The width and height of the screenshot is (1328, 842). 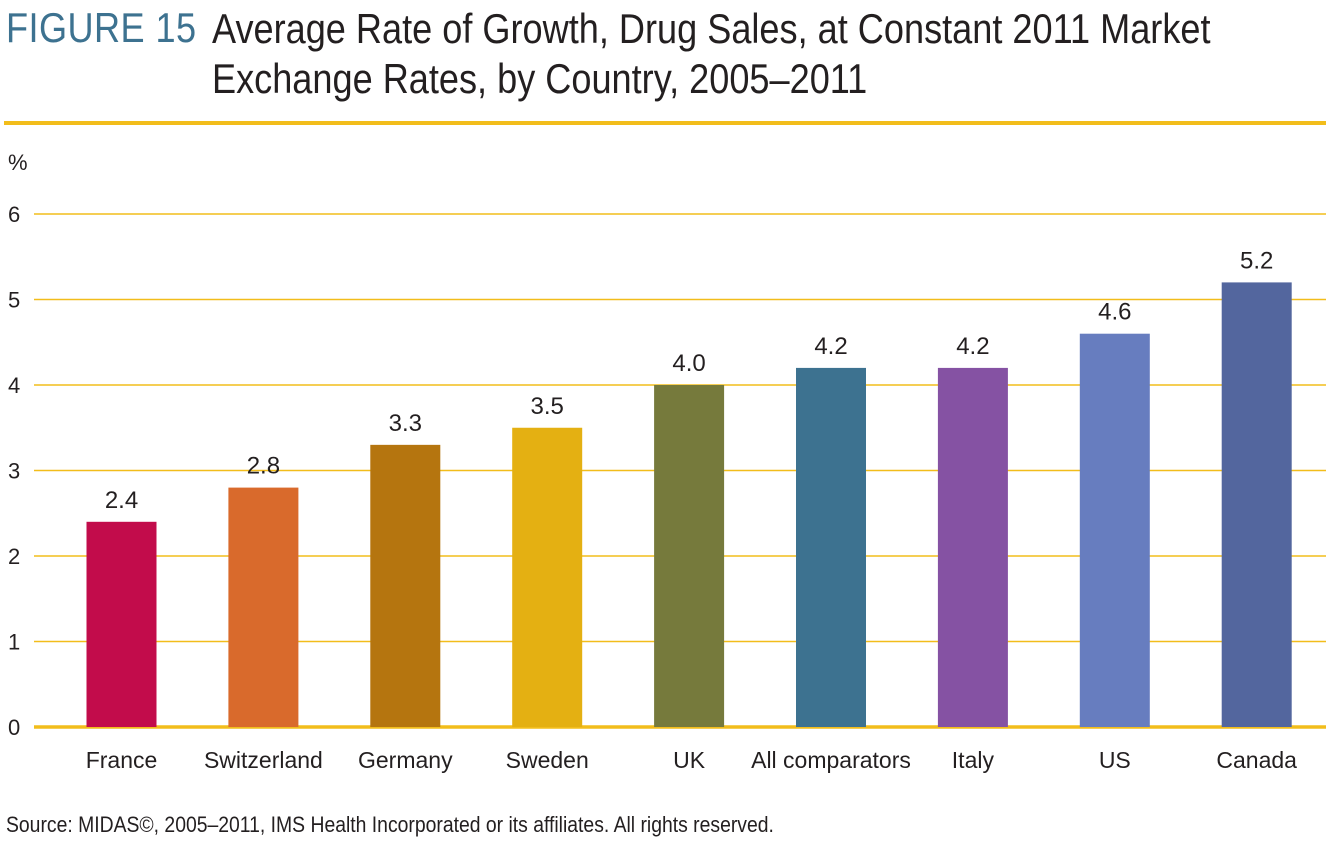 I want to click on x-category-label: All comparators, so click(x=831, y=760).